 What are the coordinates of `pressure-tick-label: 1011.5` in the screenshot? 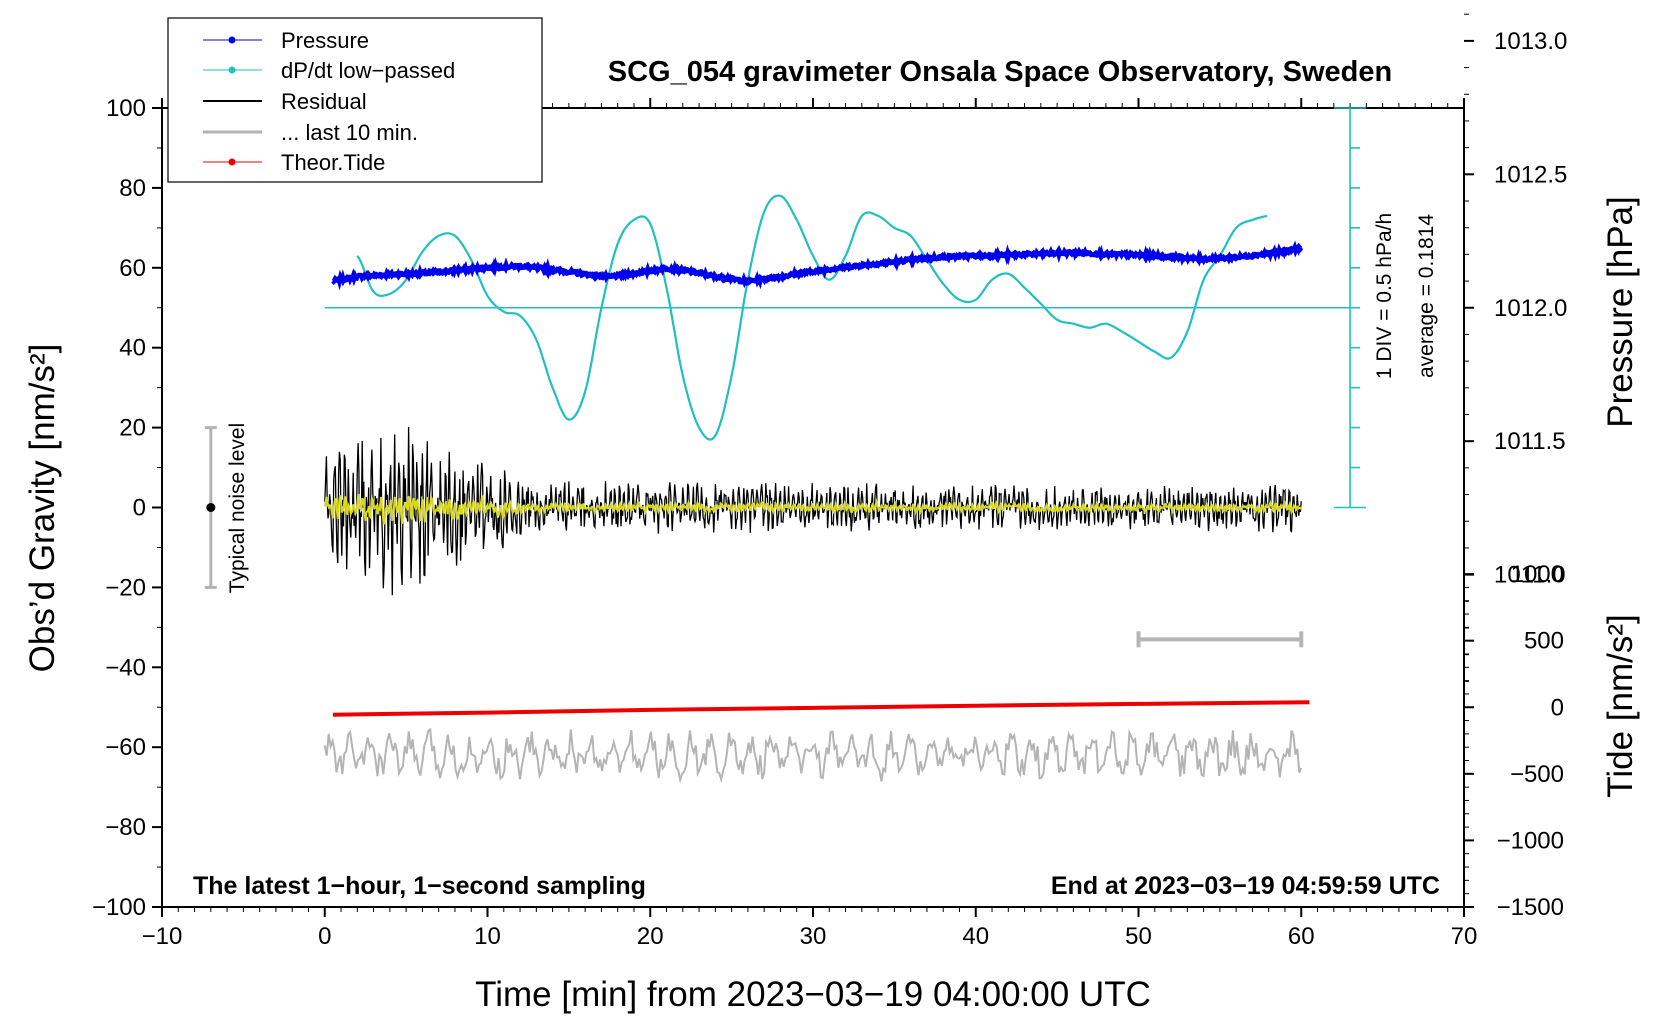 It's located at (1530, 441).